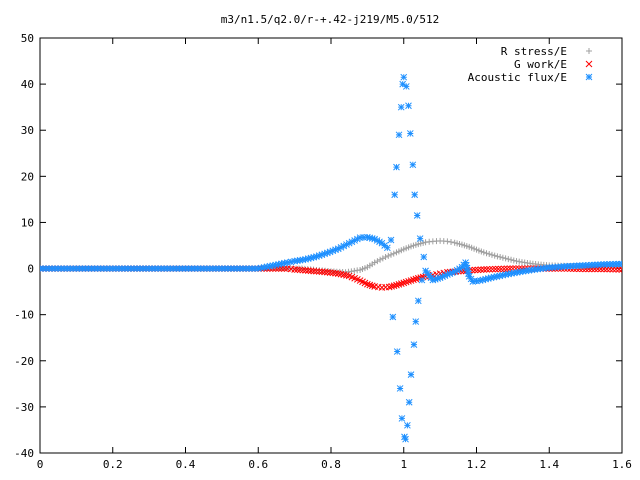 This screenshot has height=480, width=640. What do you see at coordinates (540, 64) in the screenshot?
I see `legend-label: G work/E` at bounding box center [540, 64].